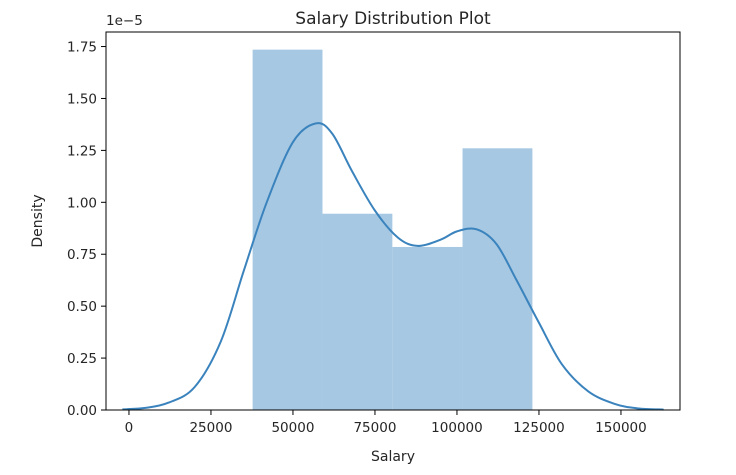 This screenshot has width=736, height=475. I want to click on x-tick-label: 50000, so click(292, 428).